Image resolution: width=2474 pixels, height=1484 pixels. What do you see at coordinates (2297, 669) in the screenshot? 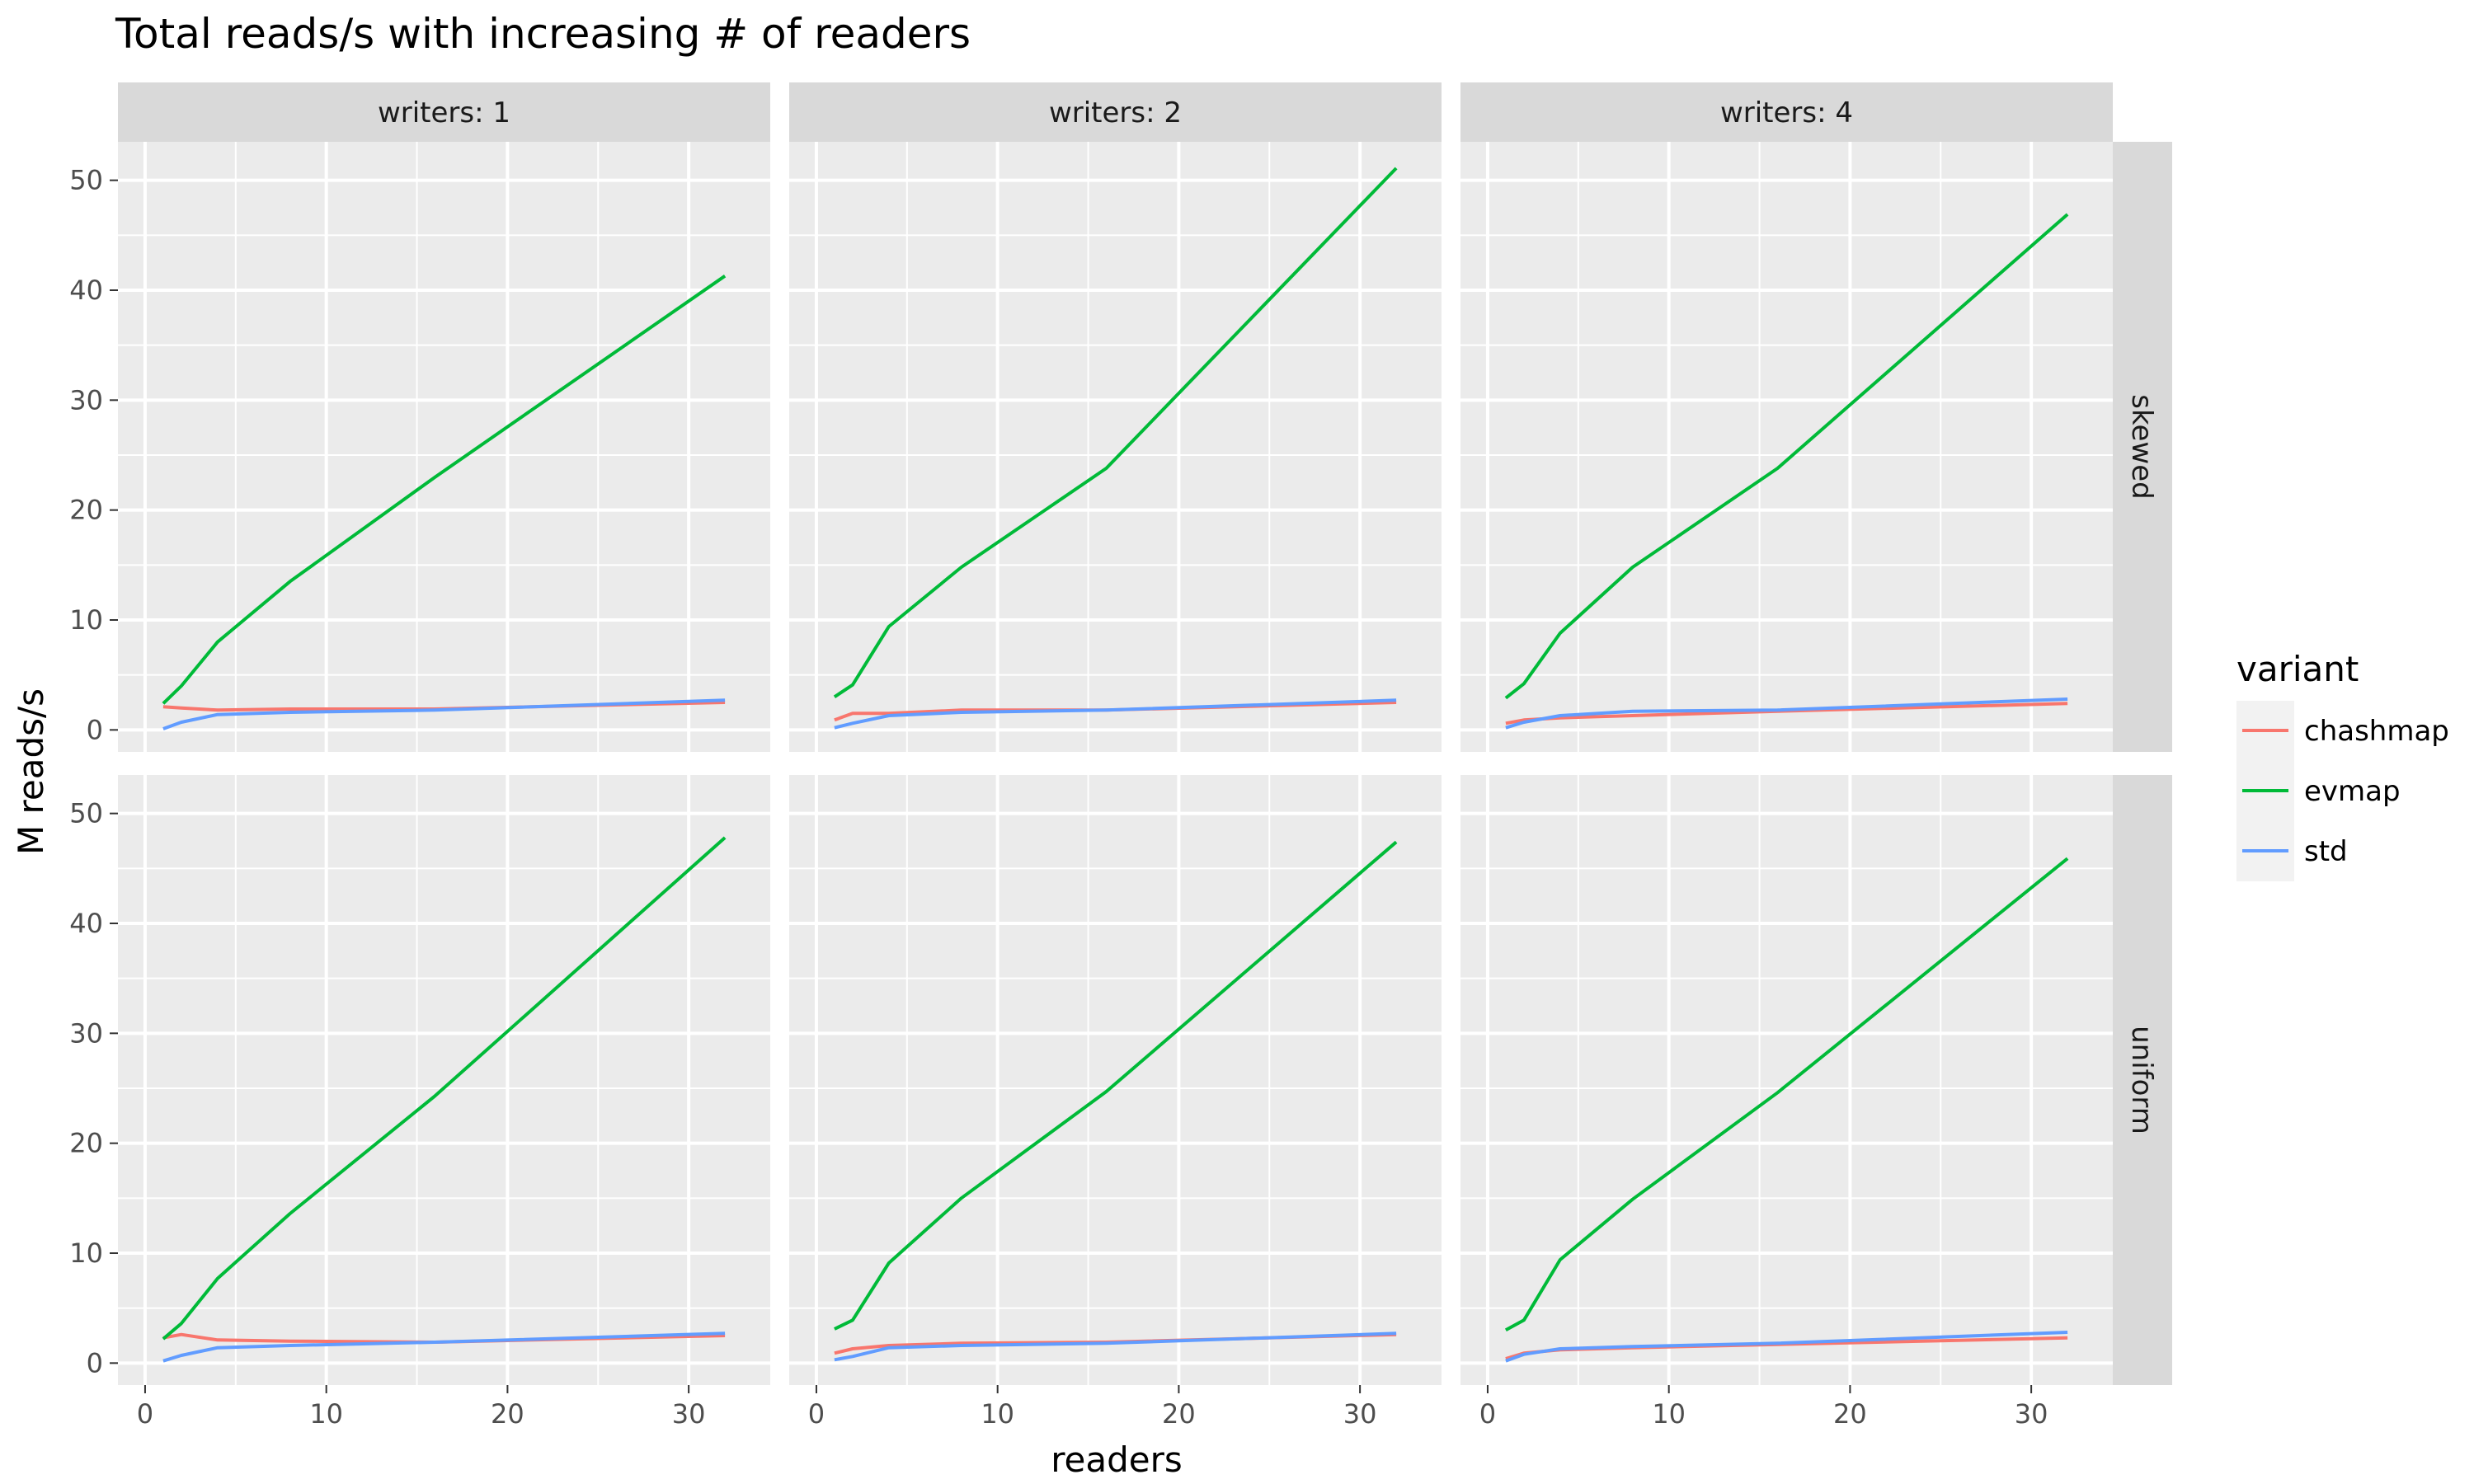
I see `legend-title: variant` at bounding box center [2297, 669].